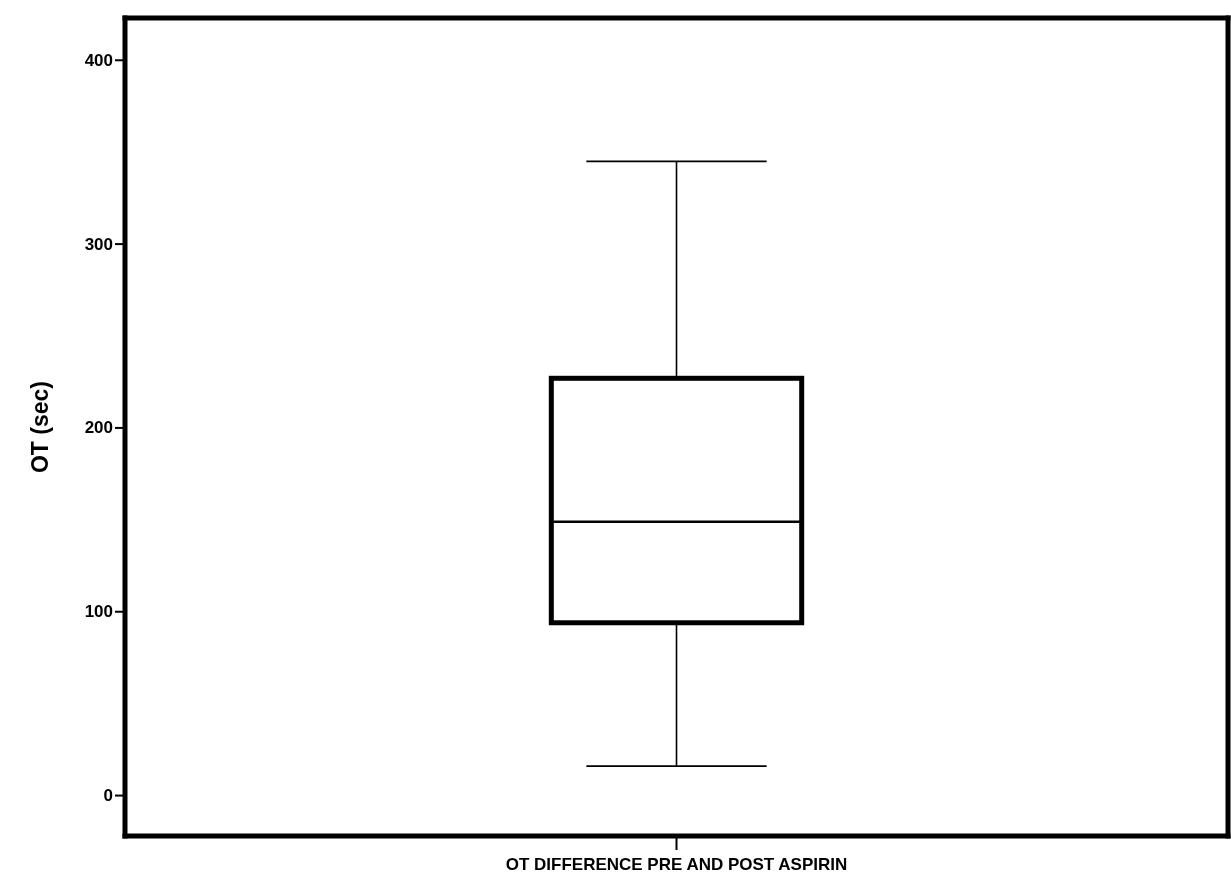 The width and height of the screenshot is (1231, 881). Describe the element at coordinates (40, 427) in the screenshot. I see `y-axis-title: OT (sec)` at that location.